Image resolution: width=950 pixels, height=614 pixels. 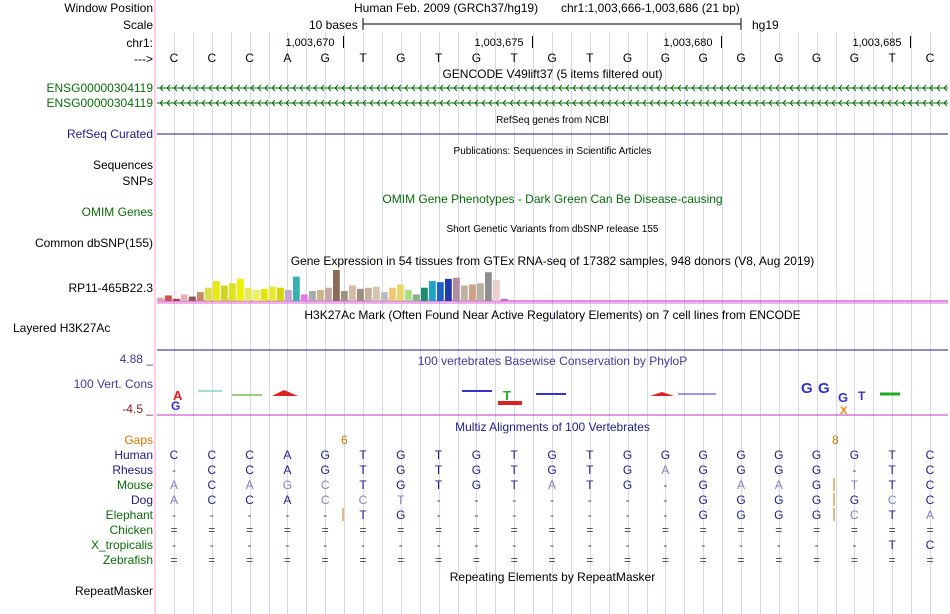 I want to click on species-label: Human, so click(x=133, y=455).